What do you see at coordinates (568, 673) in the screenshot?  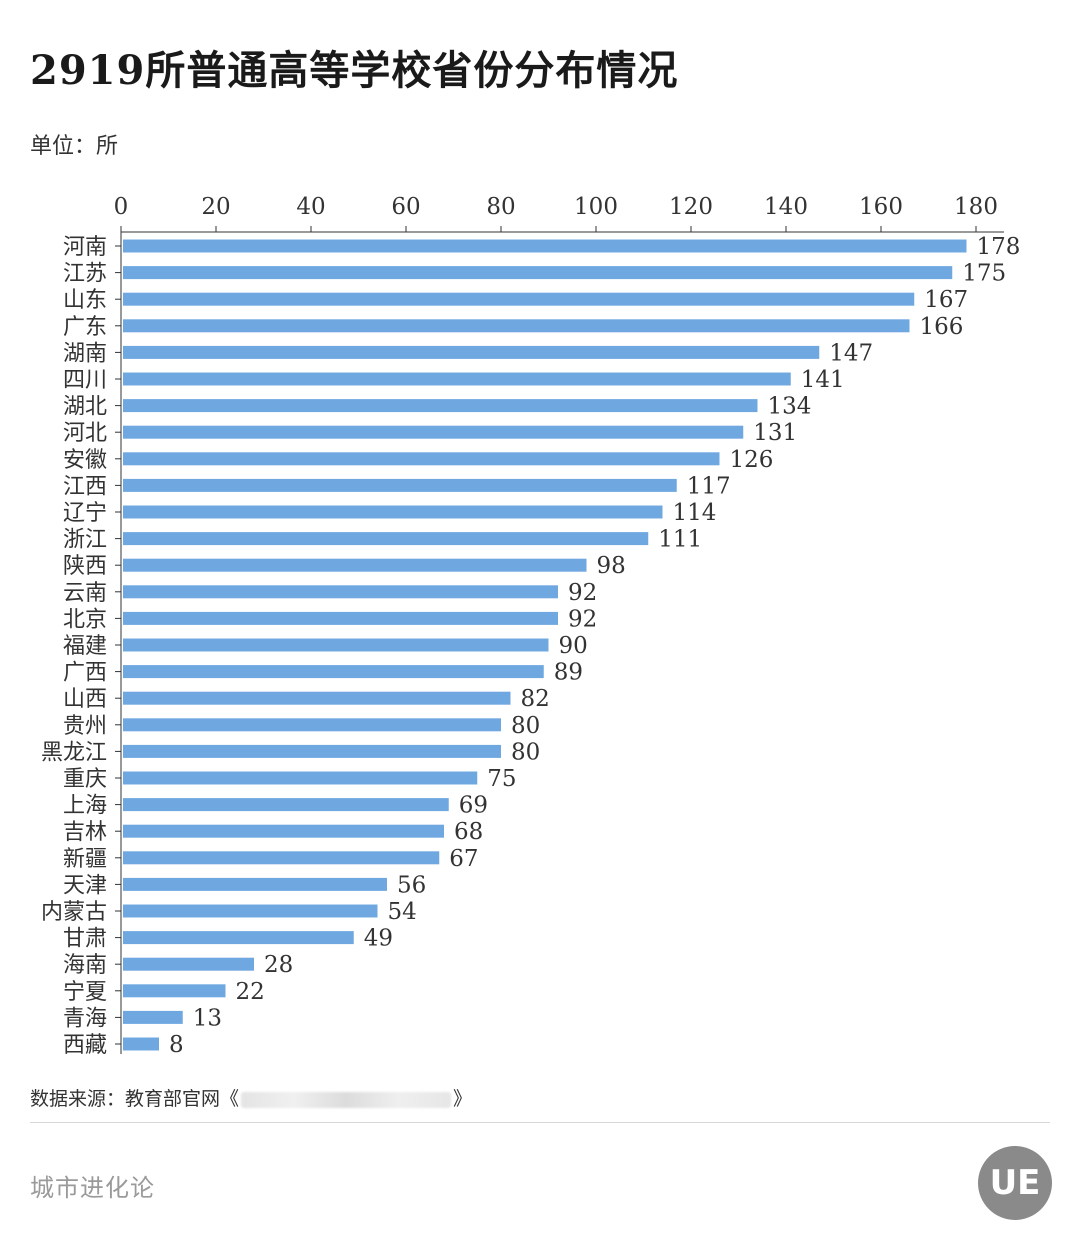 I see `data-label: 89` at bounding box center [568, 673].